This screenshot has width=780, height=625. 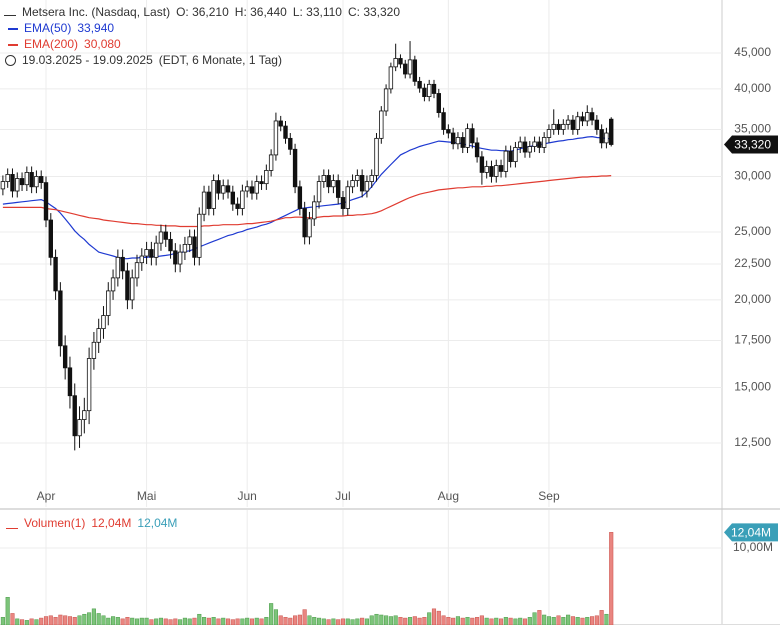 I want to click on clock-icon, so click(x=10, y=61).